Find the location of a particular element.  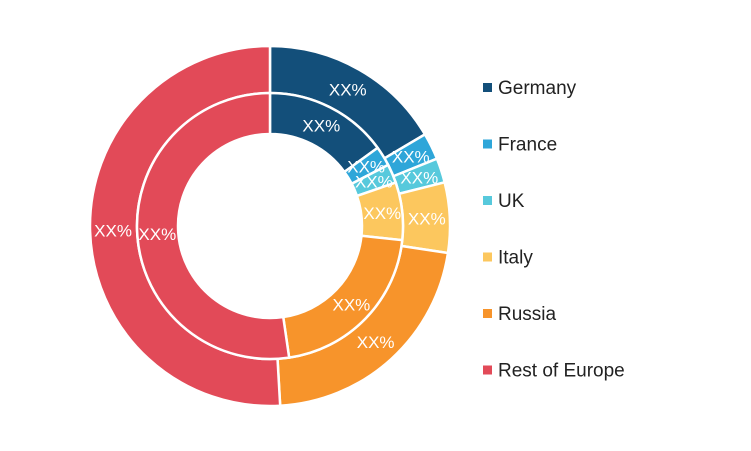

inner-slice-label-france: XX% is located at coordinates (366, 167).